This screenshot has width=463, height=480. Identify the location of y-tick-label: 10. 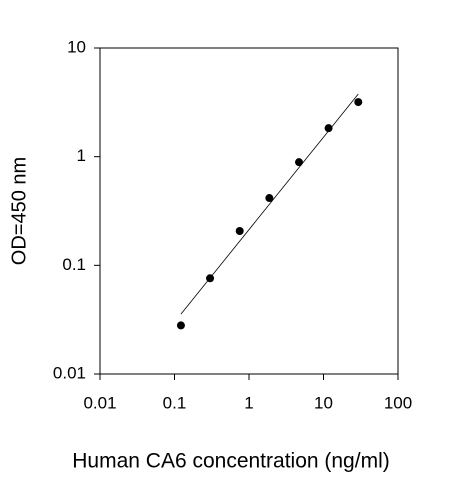
(76, 46).